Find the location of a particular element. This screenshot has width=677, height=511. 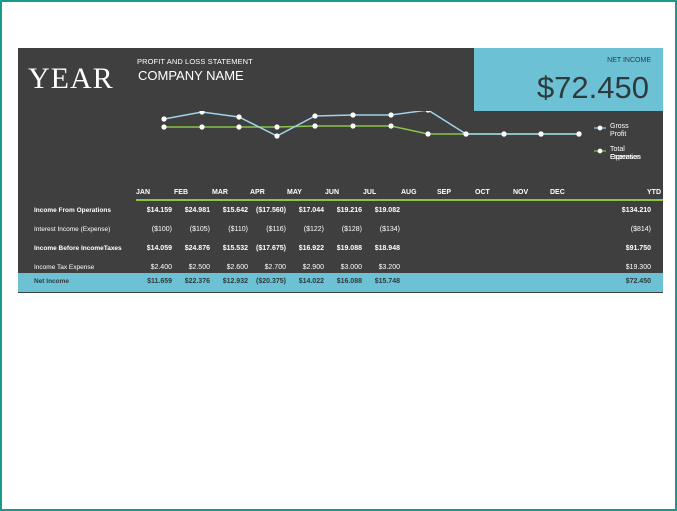

cell-jun: $19.088 is located at coordinates (349, 248).